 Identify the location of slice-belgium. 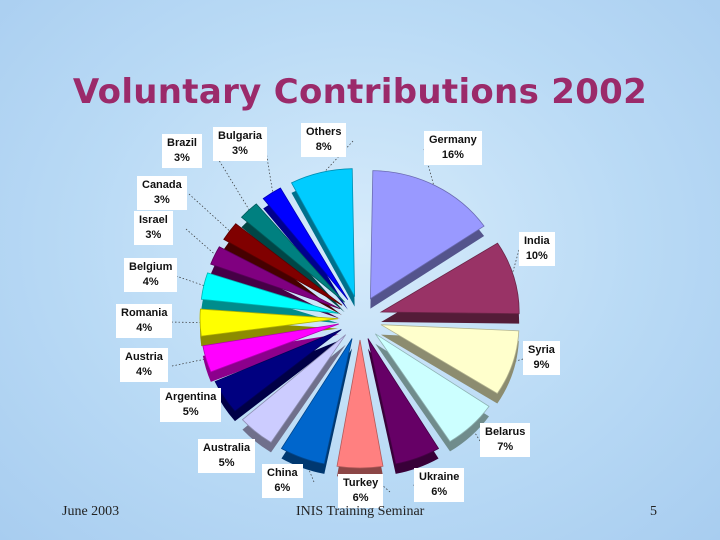
(269, 293).